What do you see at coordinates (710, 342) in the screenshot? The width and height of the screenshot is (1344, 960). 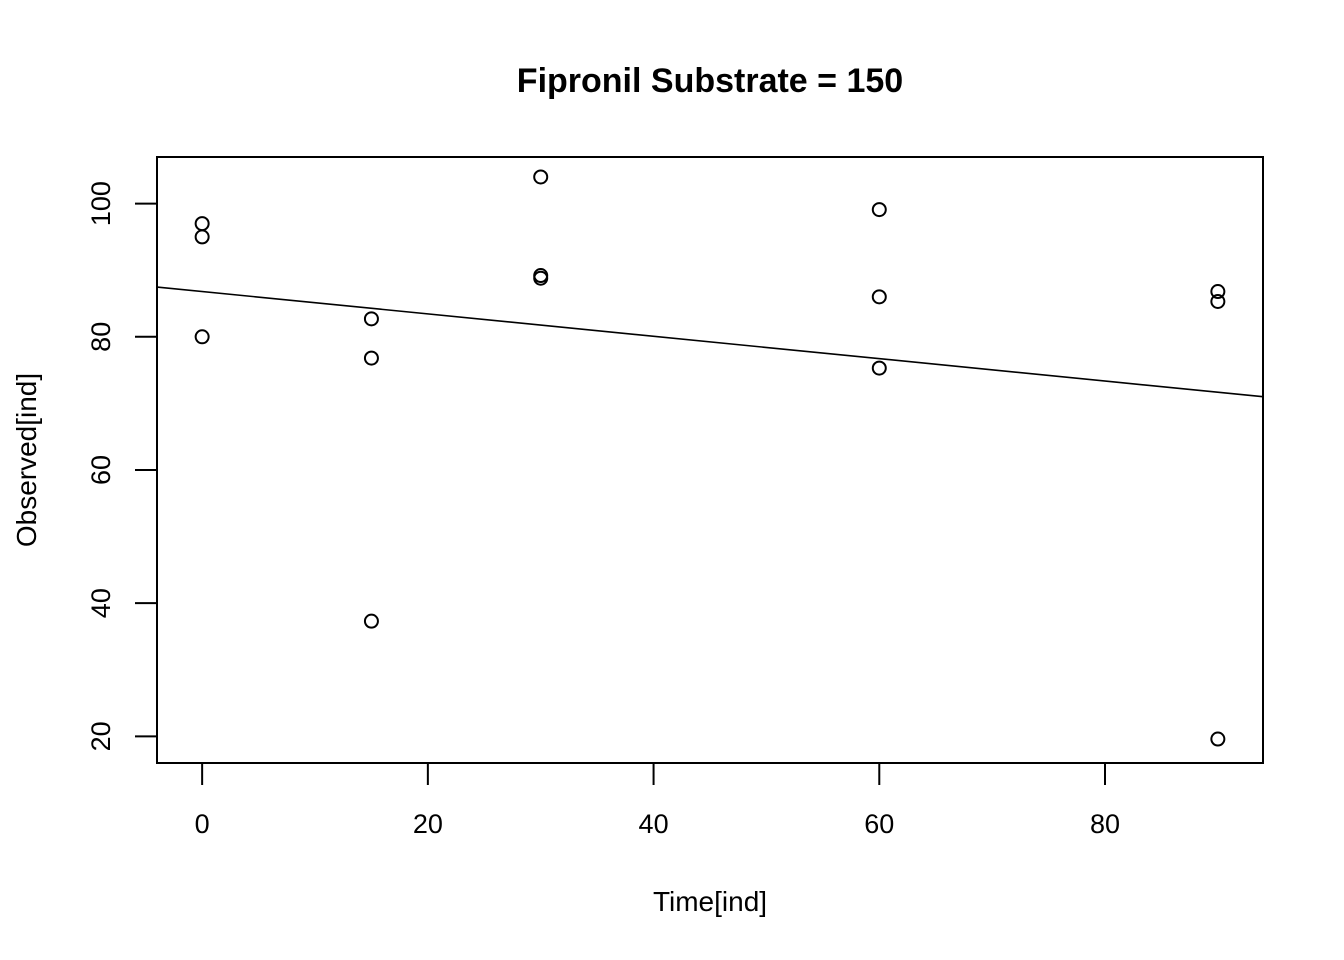 I see `regression-line` at bounding box center [710, 342].